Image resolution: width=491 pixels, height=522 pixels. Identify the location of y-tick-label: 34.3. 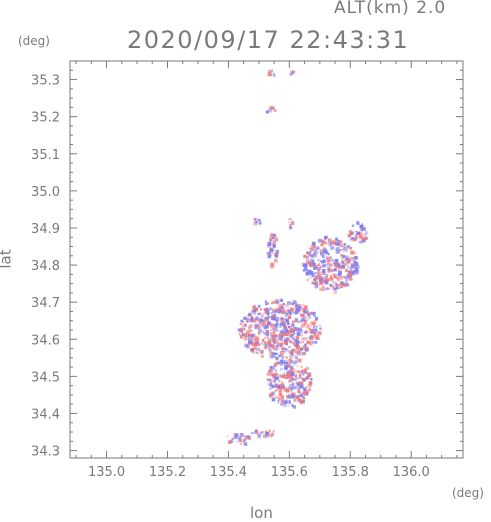
(45, 452).